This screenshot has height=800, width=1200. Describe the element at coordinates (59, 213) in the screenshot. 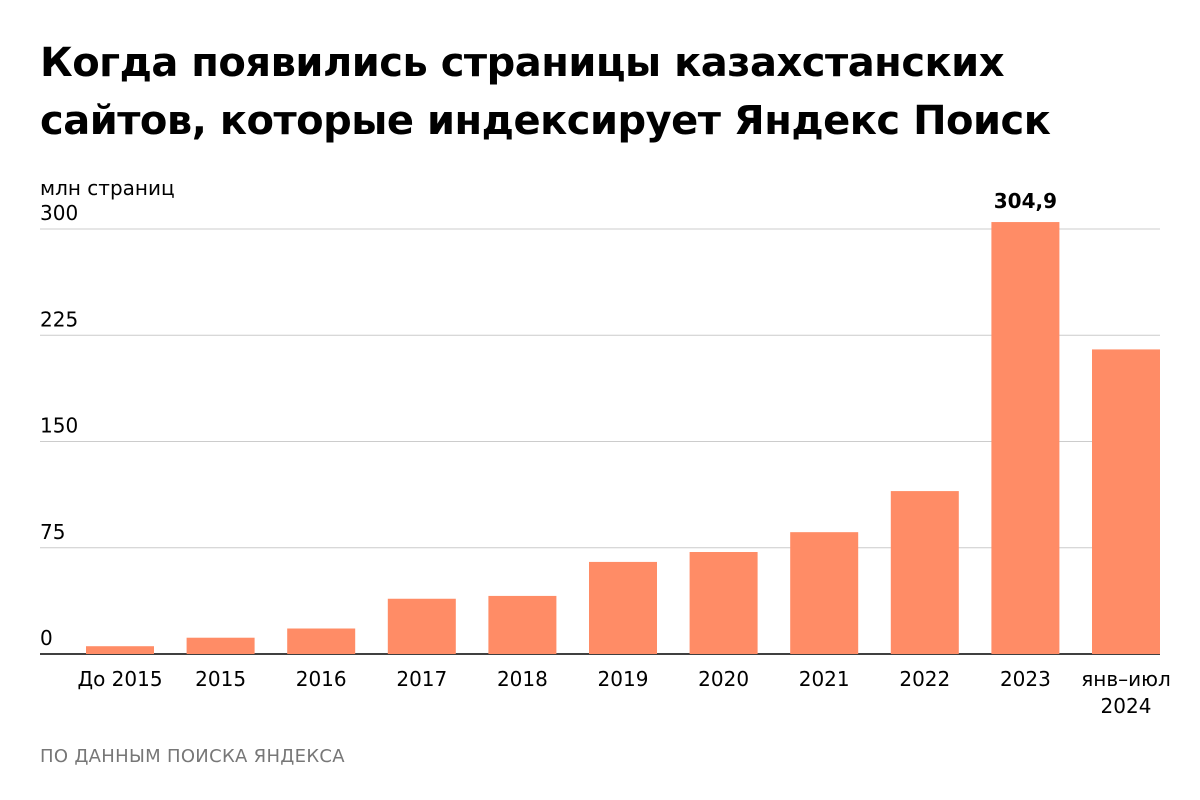

I see `y-tick-label: 300` at that location.